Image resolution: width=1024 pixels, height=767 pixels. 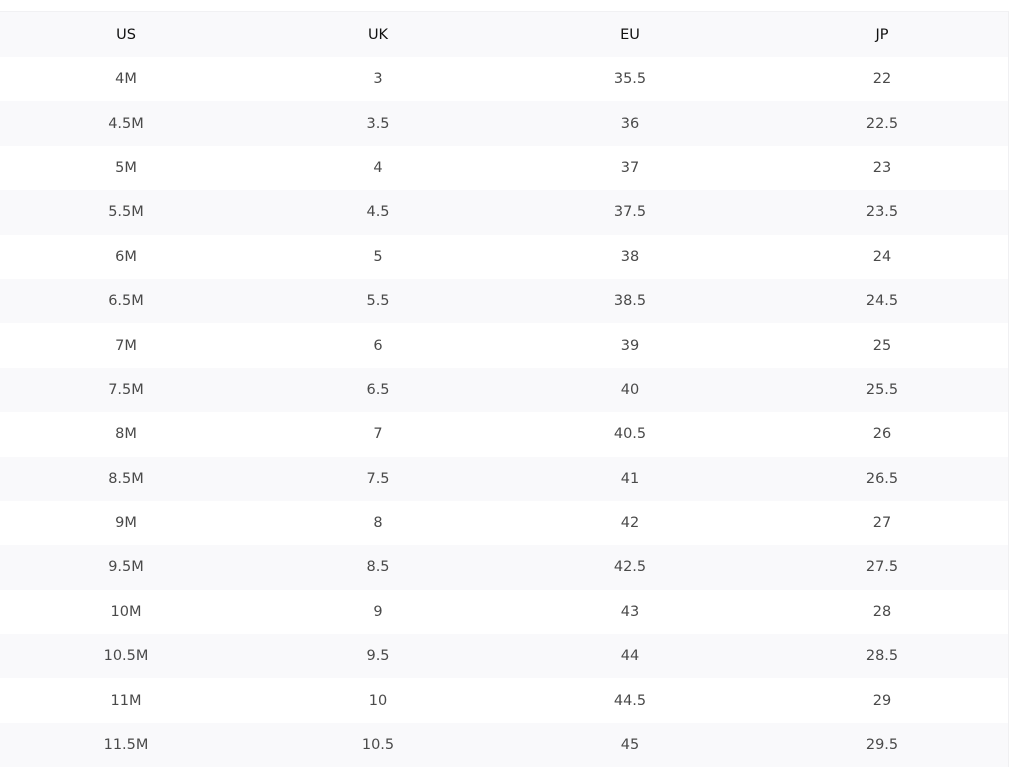 What do you see at coordinates (378, 301) in the screenshot?
I see `table-cell-uk: 5.5` at bounding box center [378, 301].